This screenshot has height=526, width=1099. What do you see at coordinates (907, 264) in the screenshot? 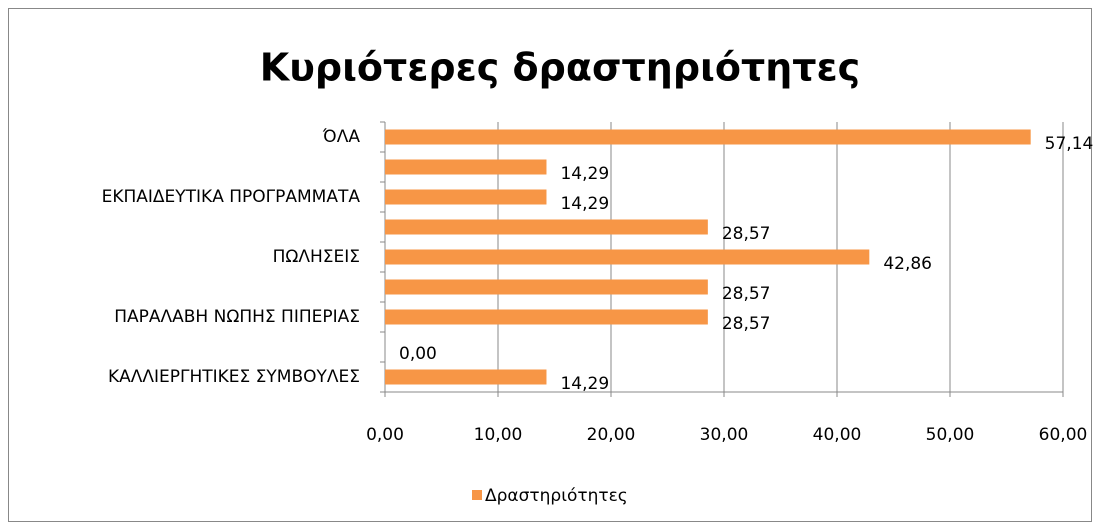
I see `data-label: 42,86` at bounding box center [907, 264].